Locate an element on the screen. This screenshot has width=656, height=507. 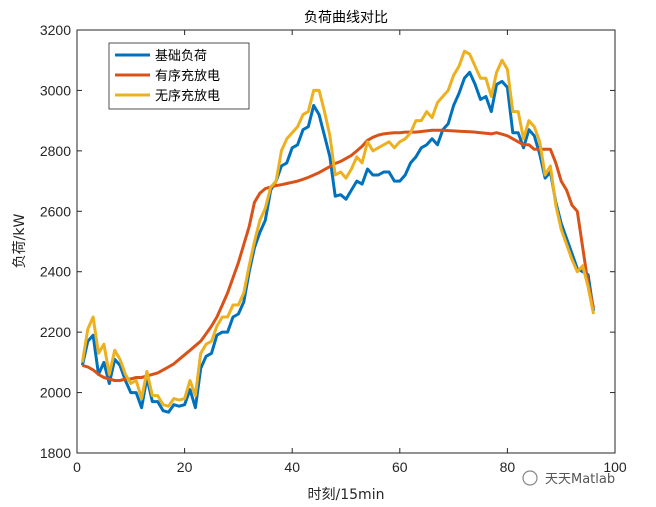
y-tick-label: 2000 is located at coordinates (55, 393).